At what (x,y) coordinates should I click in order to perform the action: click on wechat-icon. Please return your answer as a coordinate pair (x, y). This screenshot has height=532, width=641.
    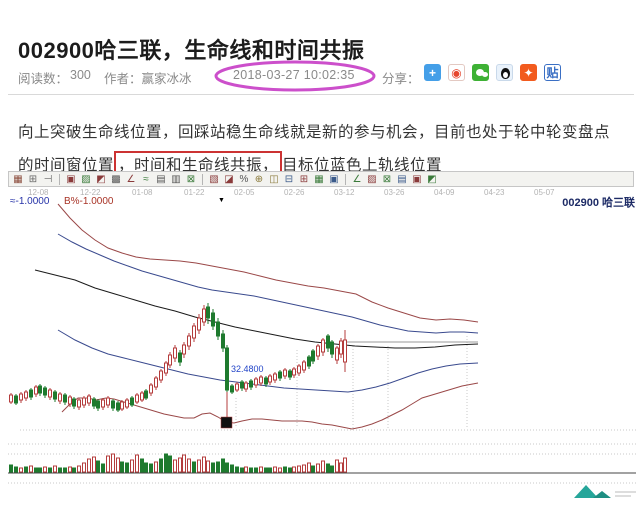
    Looking at the image, I should click on (480, 72).